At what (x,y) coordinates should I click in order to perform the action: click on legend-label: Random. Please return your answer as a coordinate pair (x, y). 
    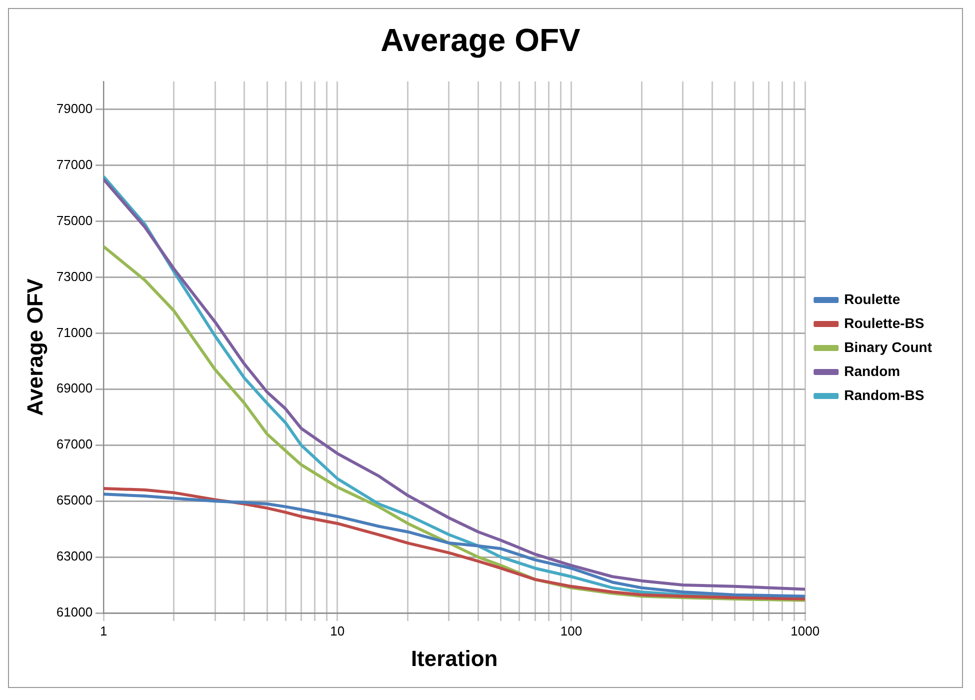
    Looking at the image, I should click on (872, 370).